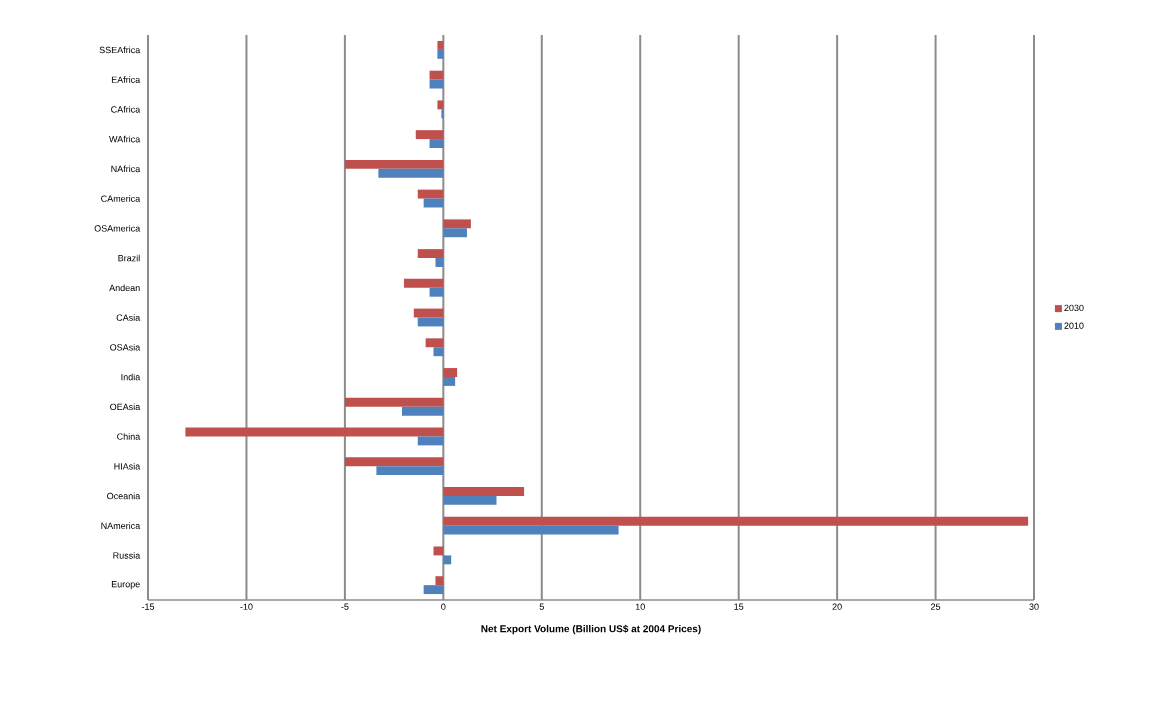  What do you see at coordinates (640, 606) in the screenshot?
I see `x-tick-label: 10` at bounding box center [640, 606].